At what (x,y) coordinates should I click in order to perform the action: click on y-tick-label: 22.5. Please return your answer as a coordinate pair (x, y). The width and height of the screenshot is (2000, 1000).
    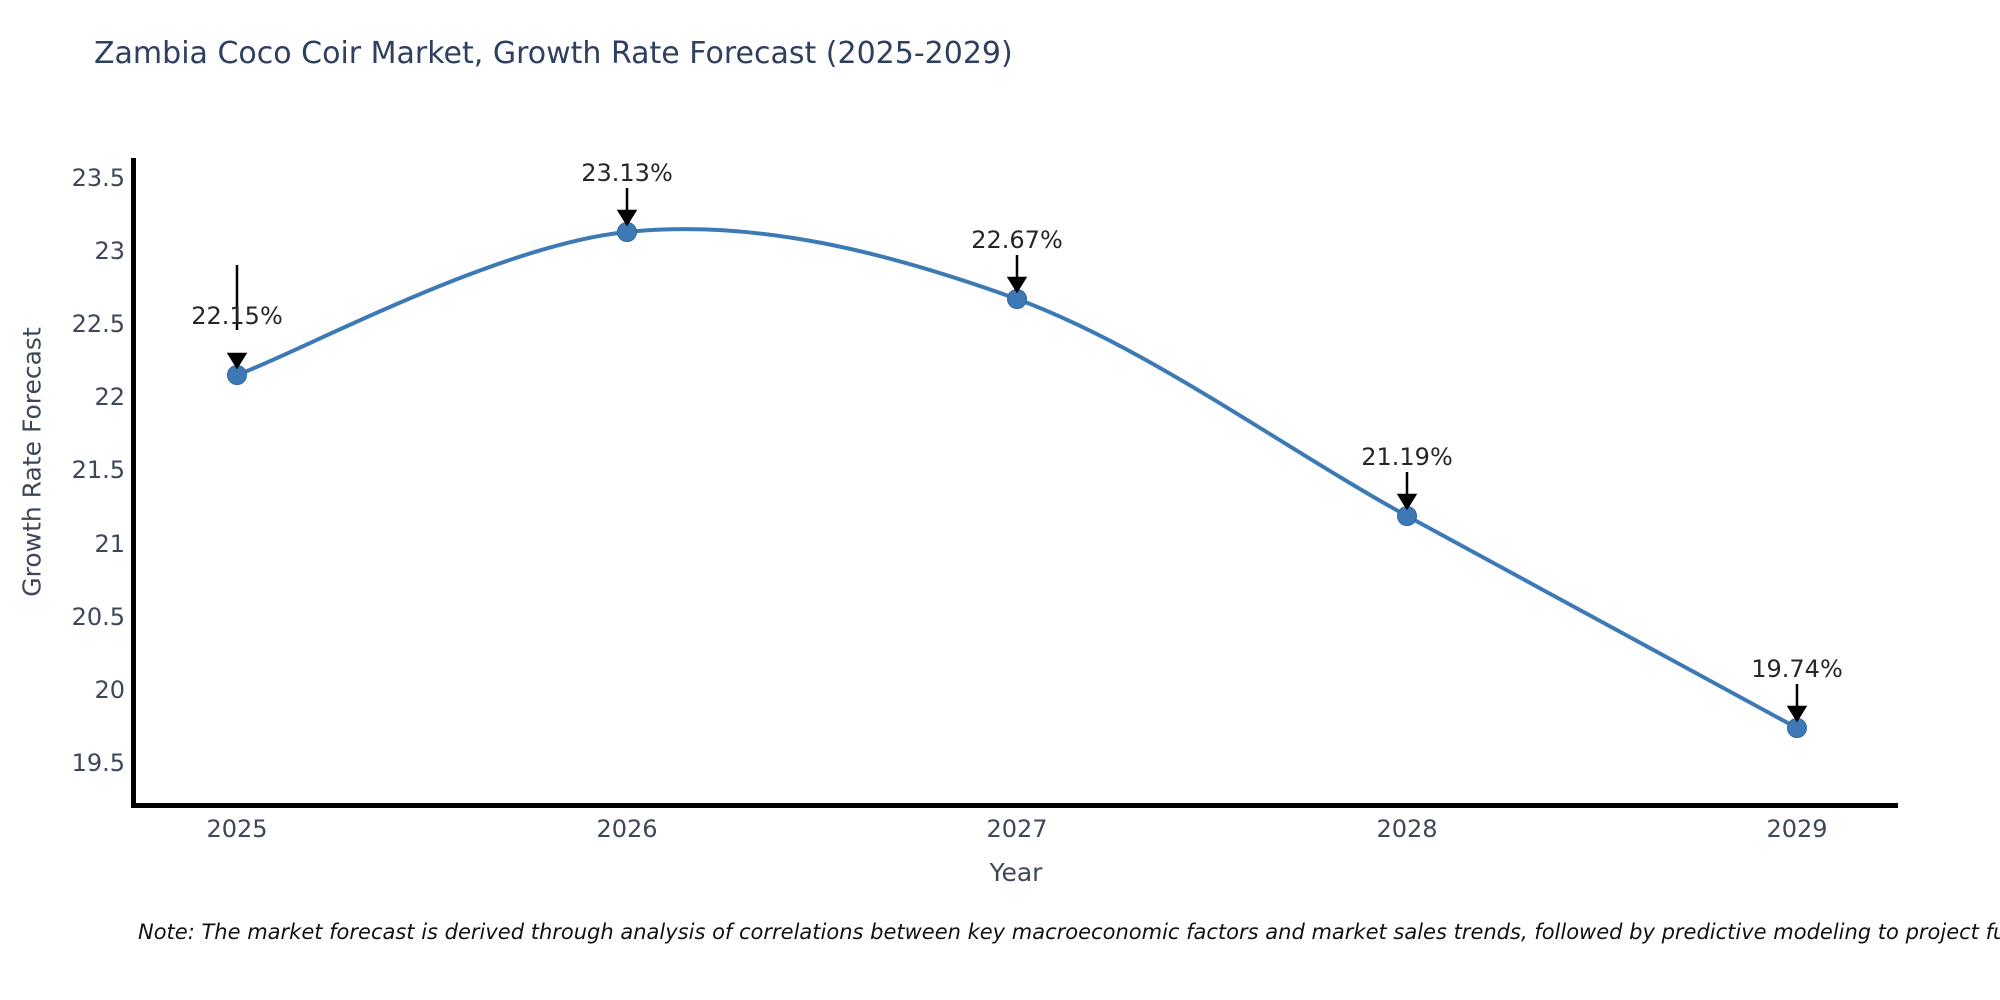
    Looking at the image, I should click on (98, 324).